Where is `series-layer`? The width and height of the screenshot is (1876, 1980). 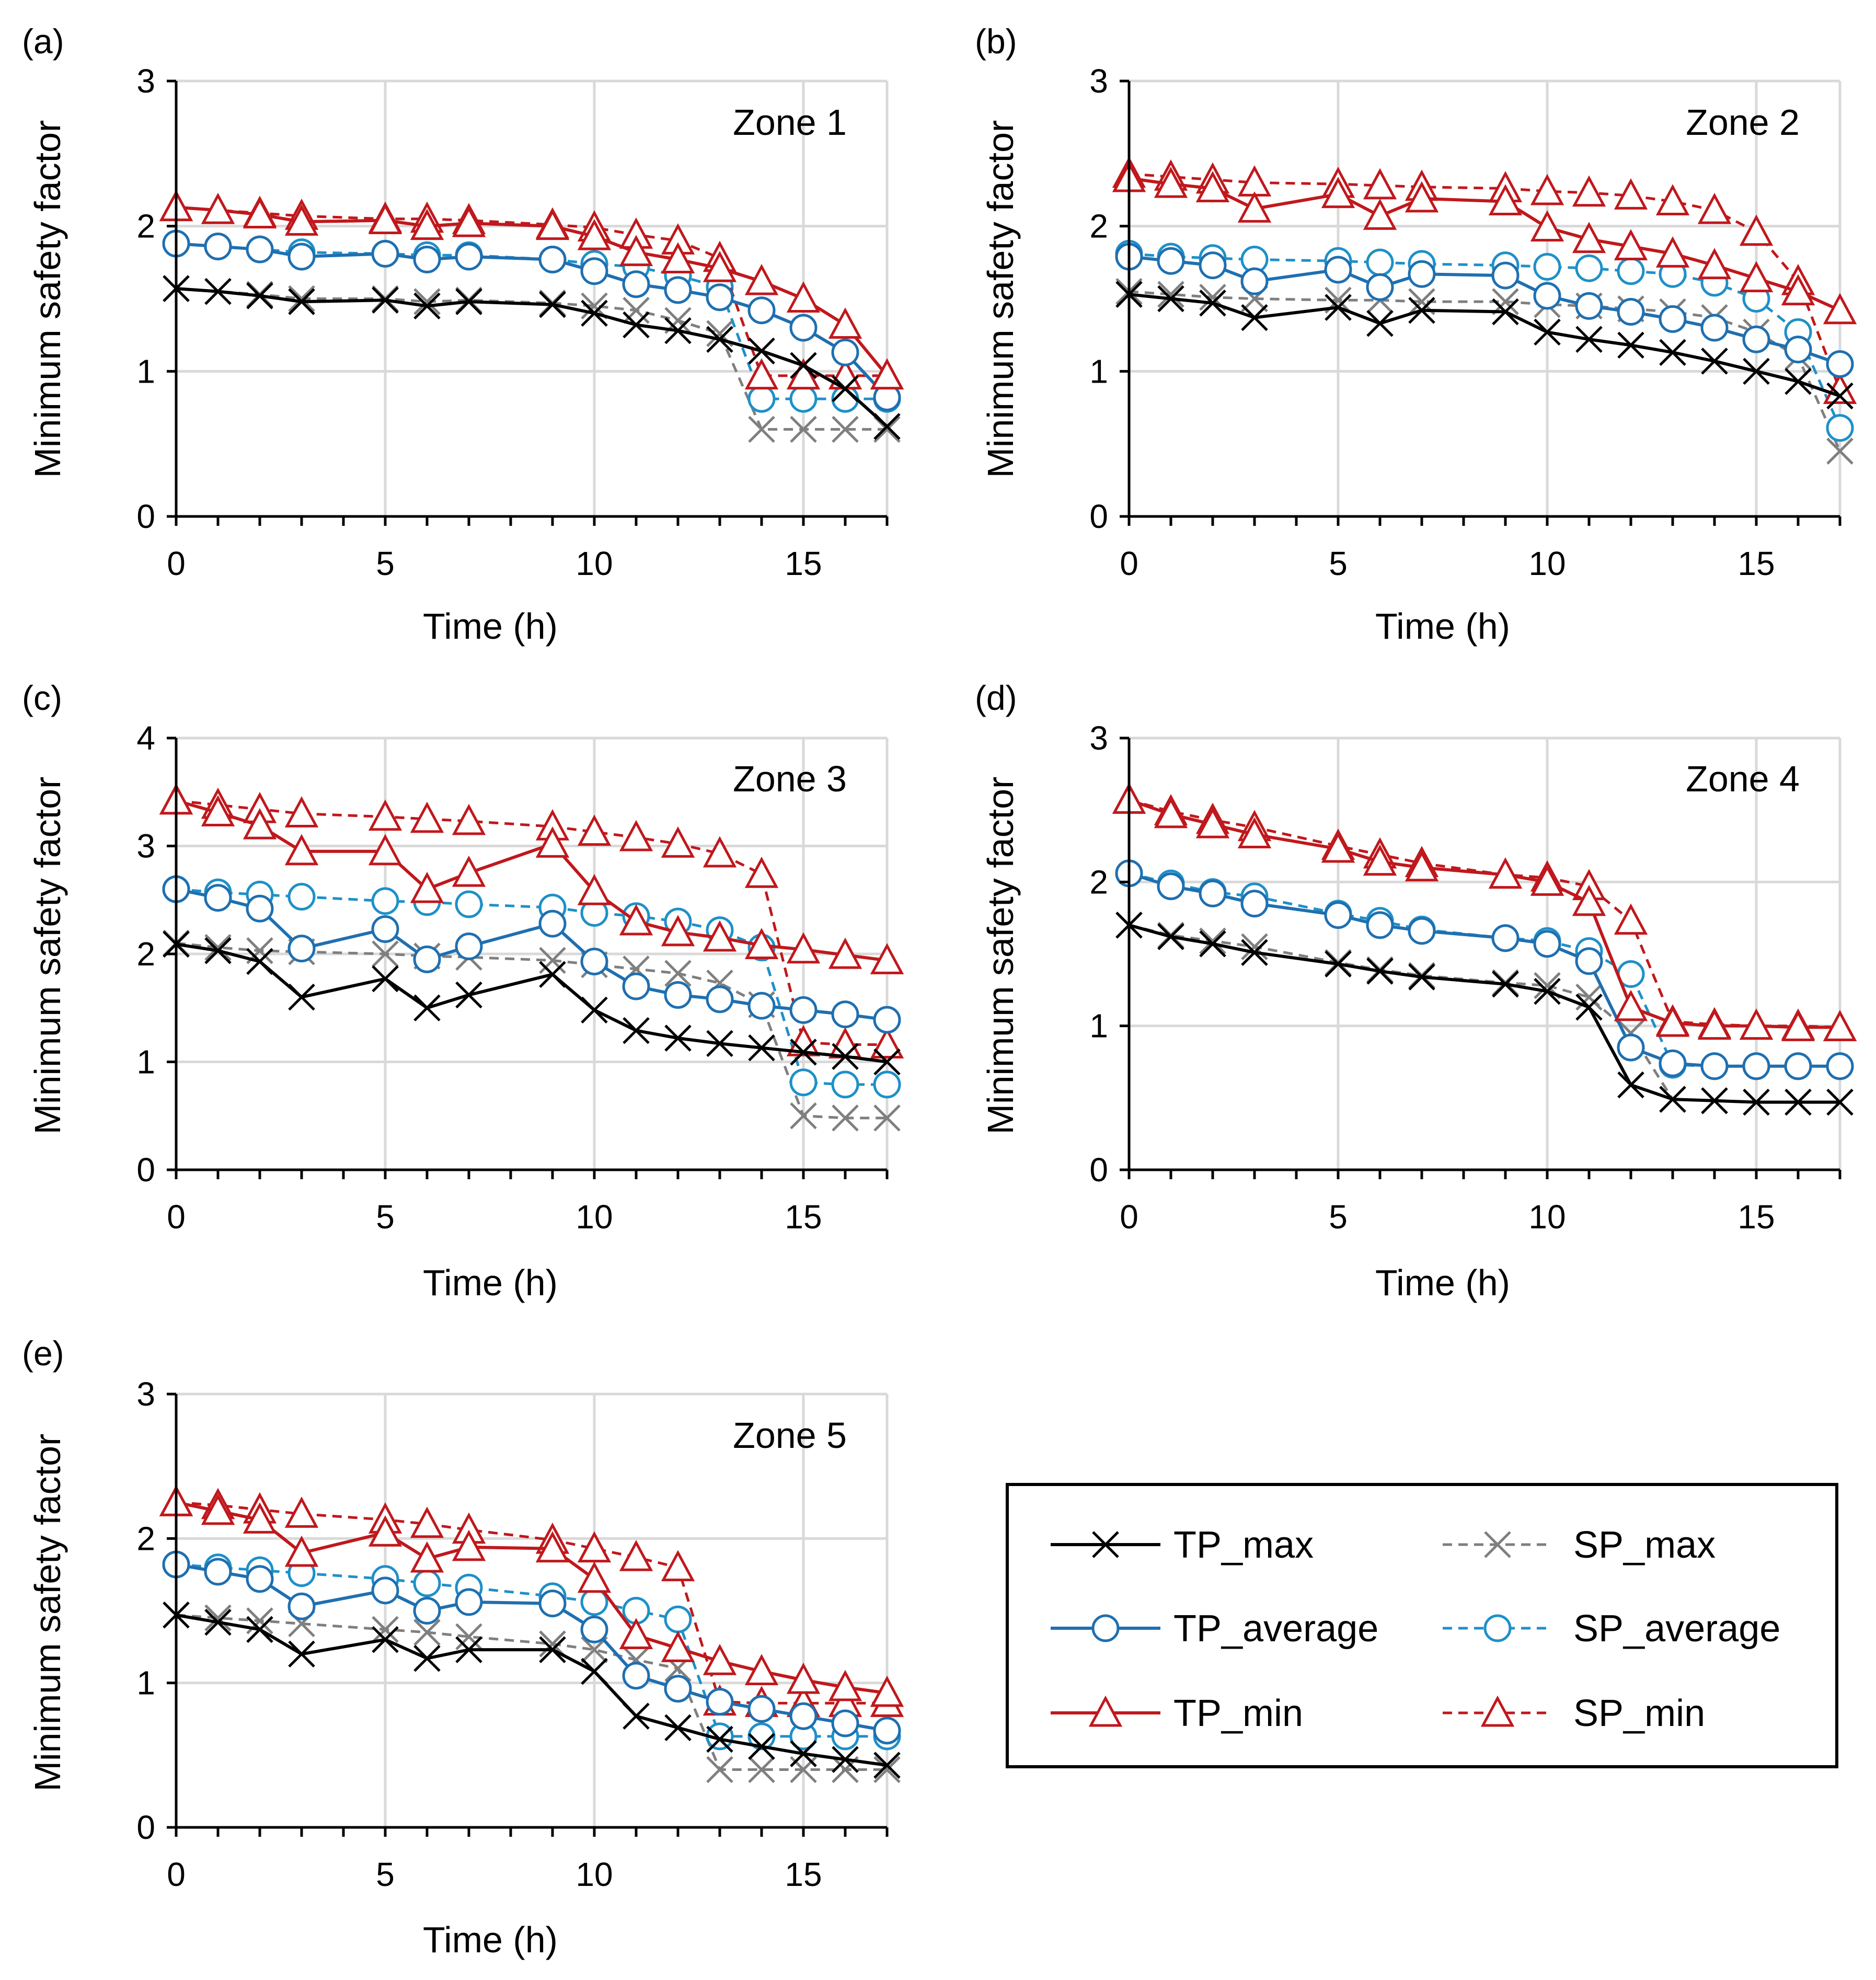 series-layer is located at coordinates (531, 1634).